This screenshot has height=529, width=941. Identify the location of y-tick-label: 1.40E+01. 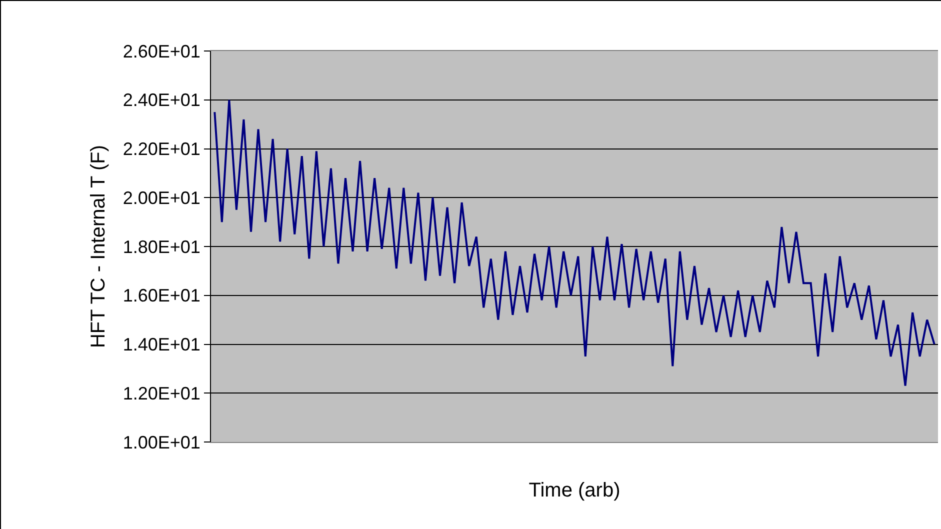
(161, 344).